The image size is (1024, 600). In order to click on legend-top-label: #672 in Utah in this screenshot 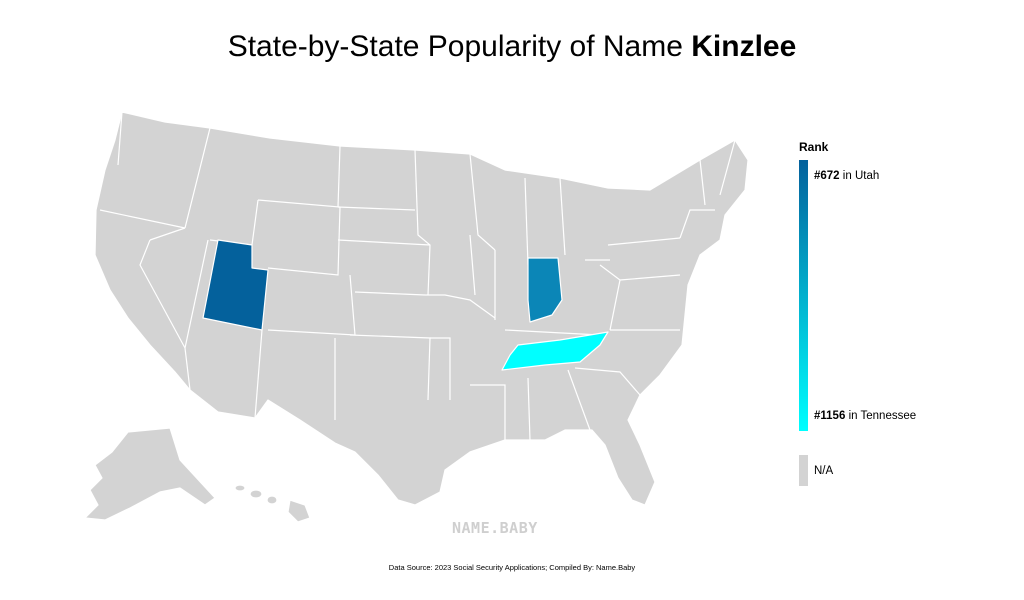, I will do `click(846, 176)`.